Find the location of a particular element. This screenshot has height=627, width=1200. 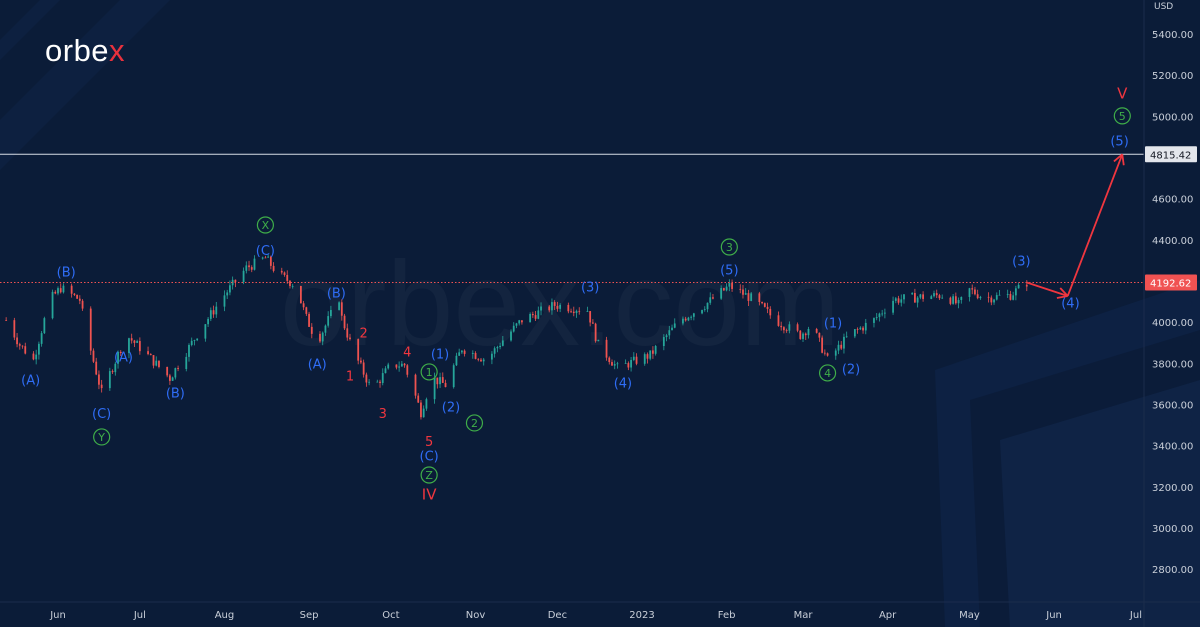

y-tick-label: 3800.00 is located at coordinates (1172, 364).